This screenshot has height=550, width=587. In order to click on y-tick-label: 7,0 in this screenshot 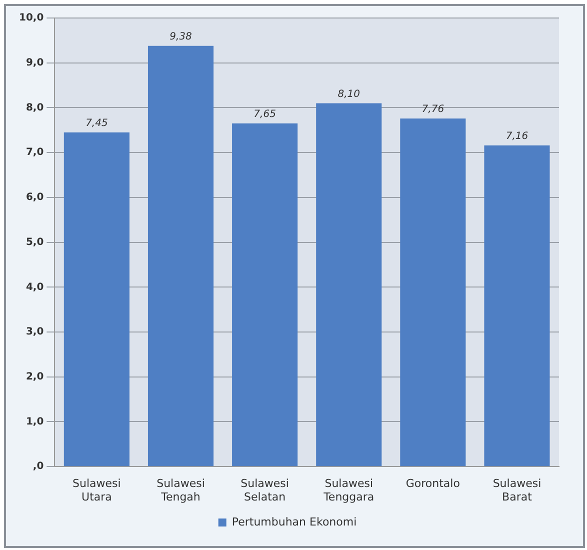, I will do `click(35, 152)`.